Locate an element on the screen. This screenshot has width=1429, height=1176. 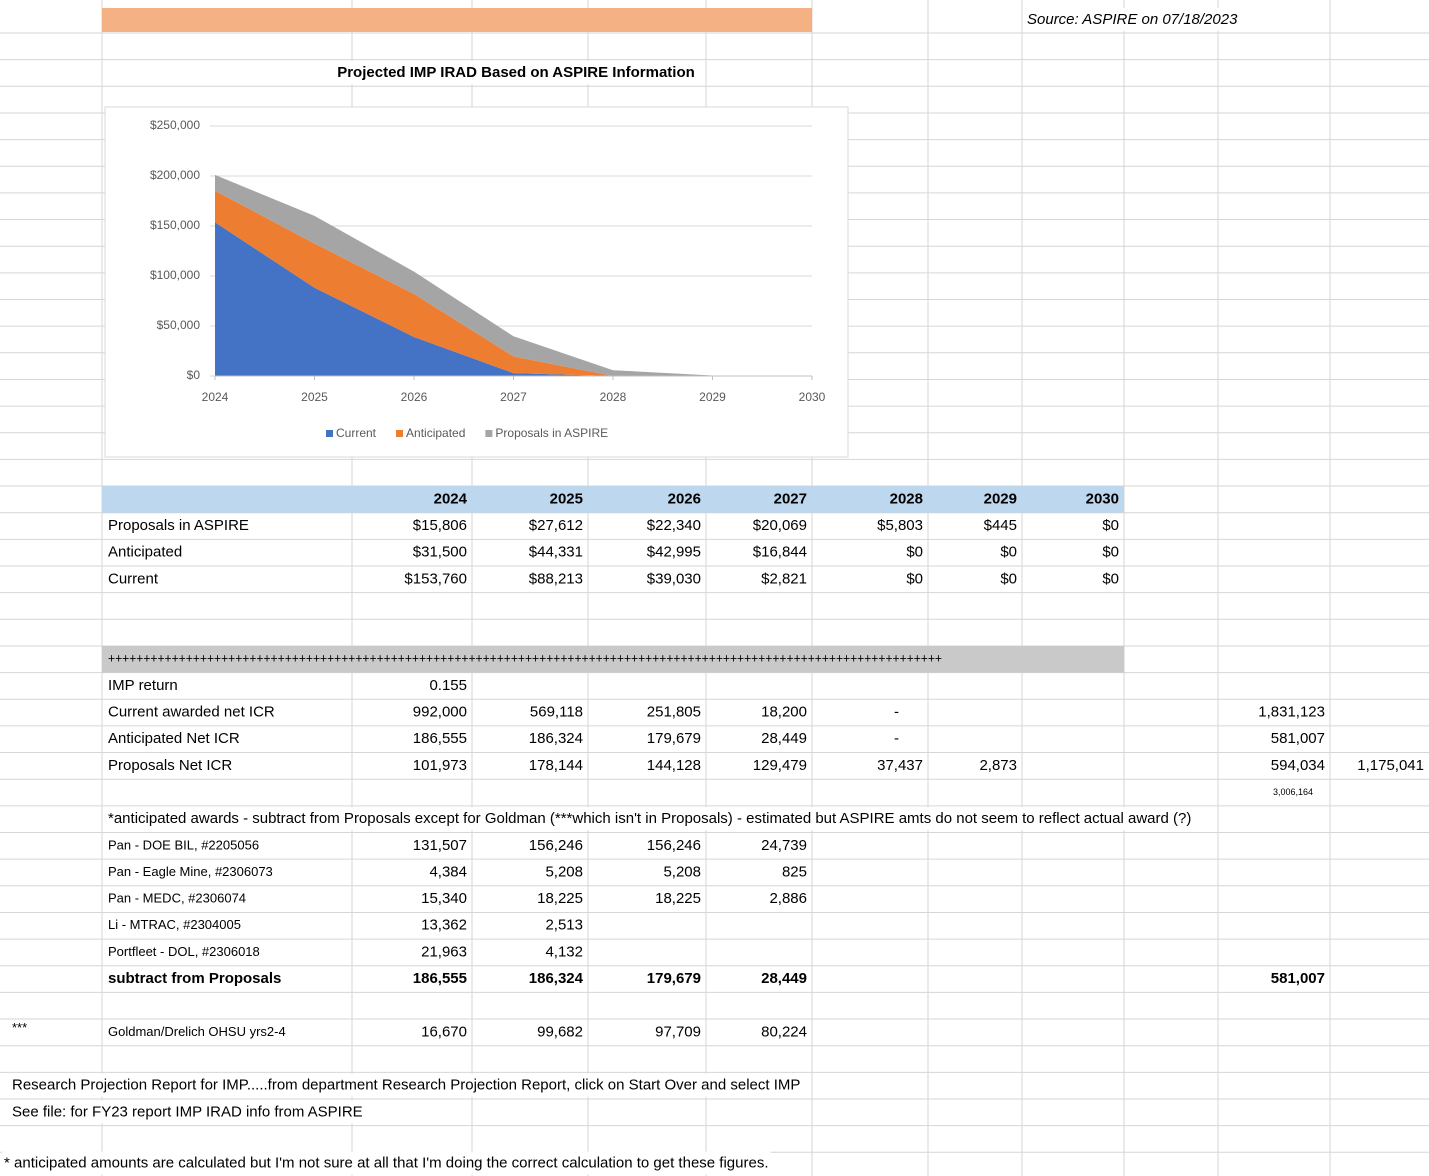
x-tick-label: 2025 is located at coordinates (314, 397).